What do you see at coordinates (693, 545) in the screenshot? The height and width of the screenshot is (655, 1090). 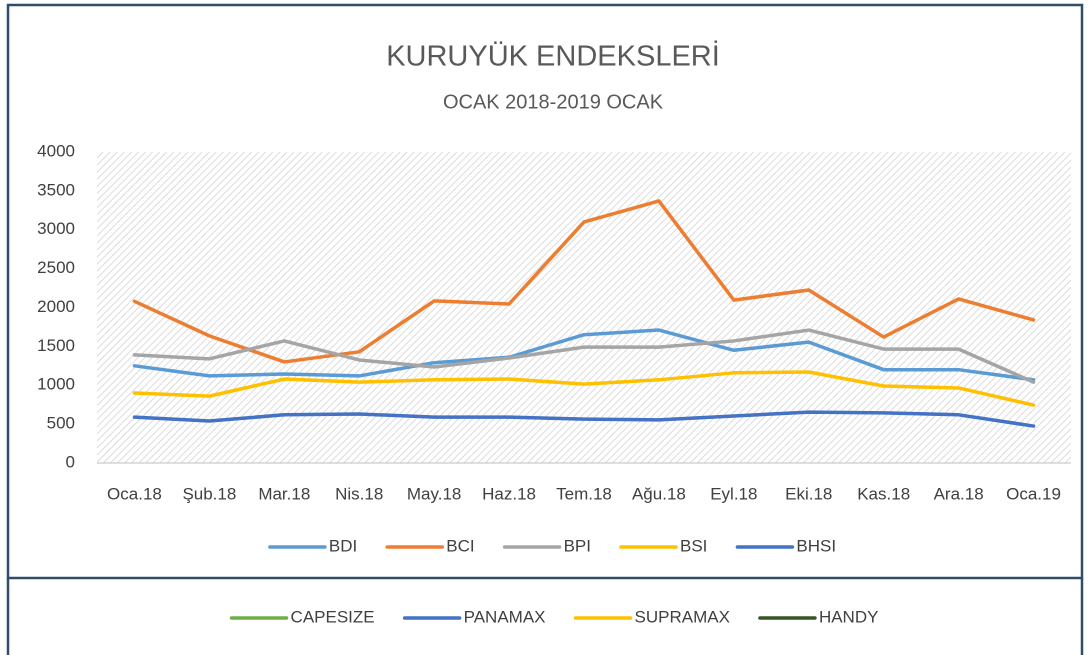 I see `legend-label: BSI` at bounding box center [693, 545].